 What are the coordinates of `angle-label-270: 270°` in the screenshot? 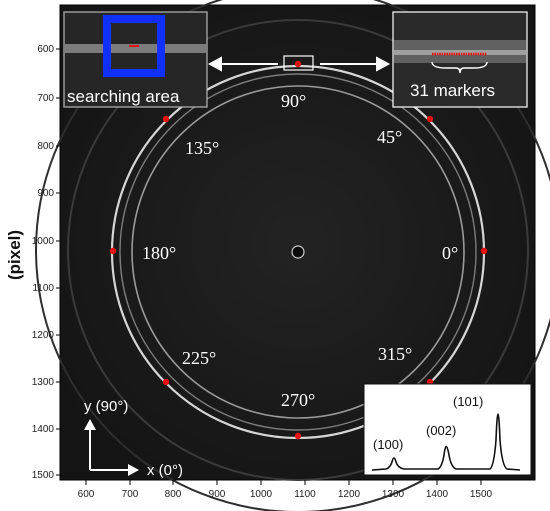 It's located at (298, 400).